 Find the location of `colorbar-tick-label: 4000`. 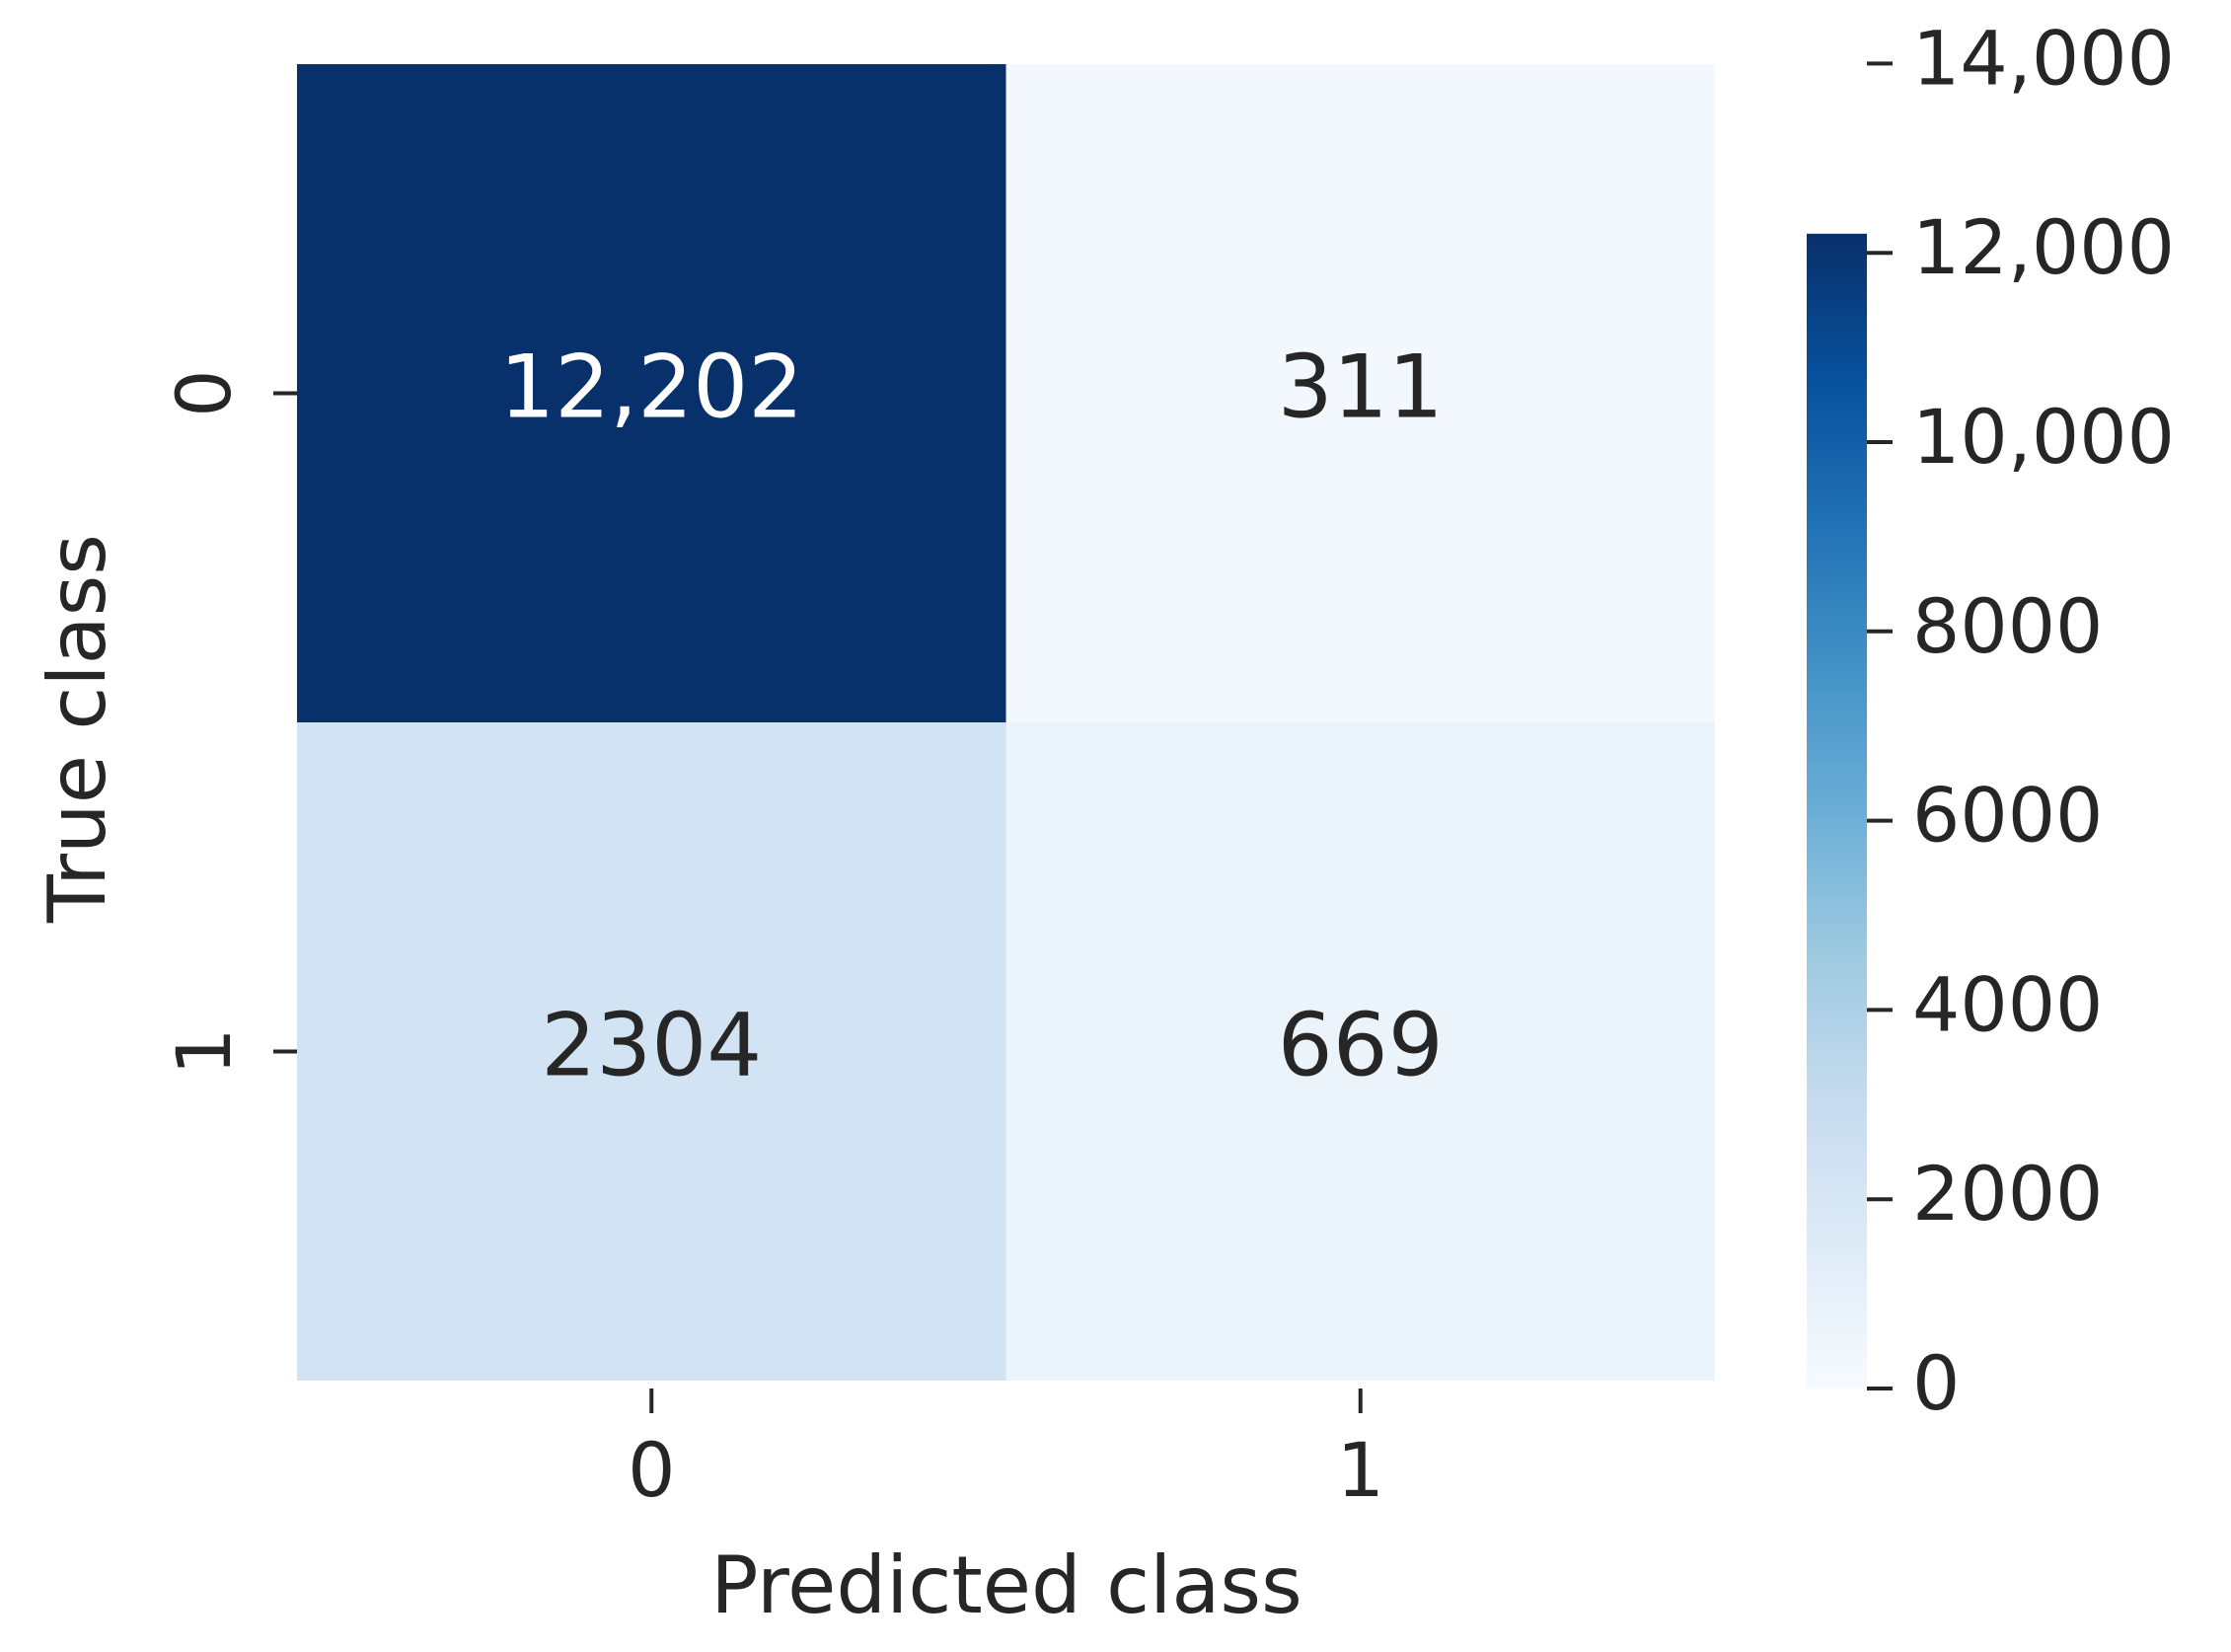

colorbar-tick-label: 4000 is located at coordinates (2008, 1004).